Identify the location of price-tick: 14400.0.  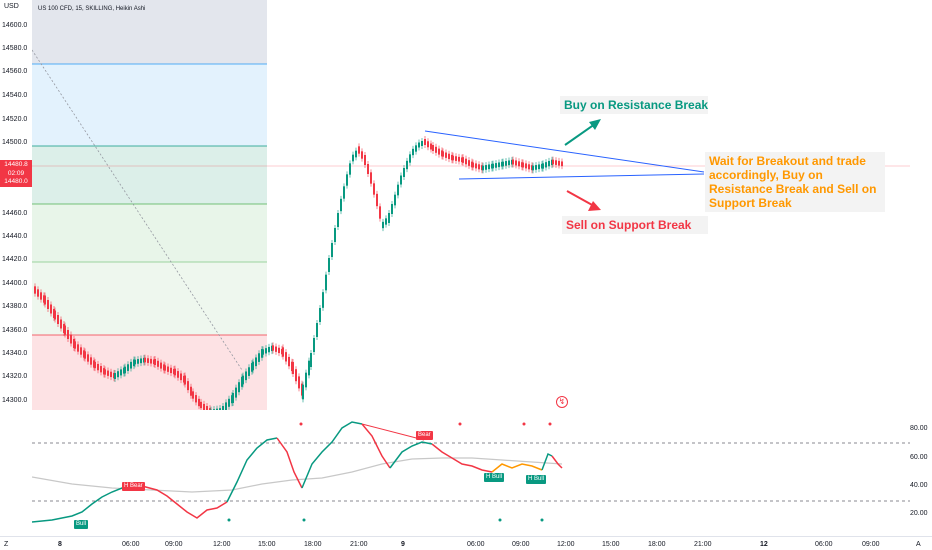
(15, 283).